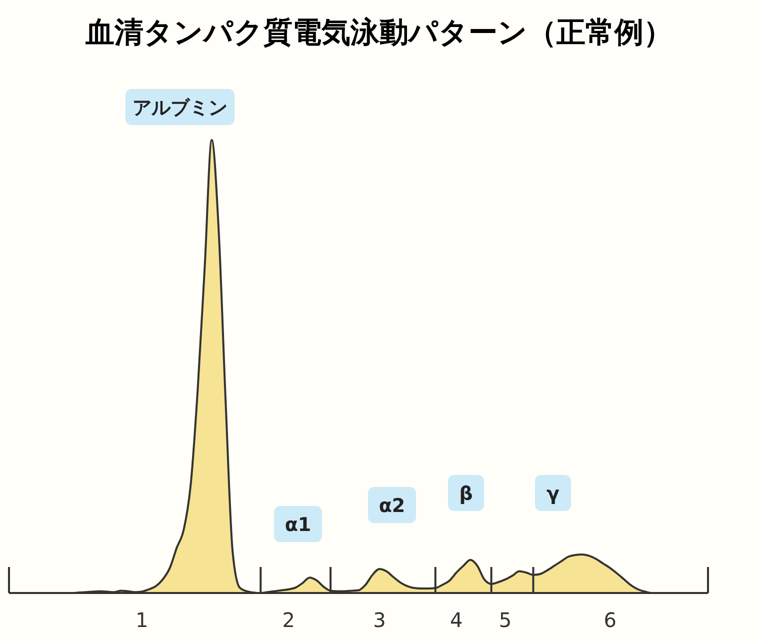  What do you see at coordinates (180, 108) in the screenshot?
I see `text: アルブミン` at bounding box center [180, 108].